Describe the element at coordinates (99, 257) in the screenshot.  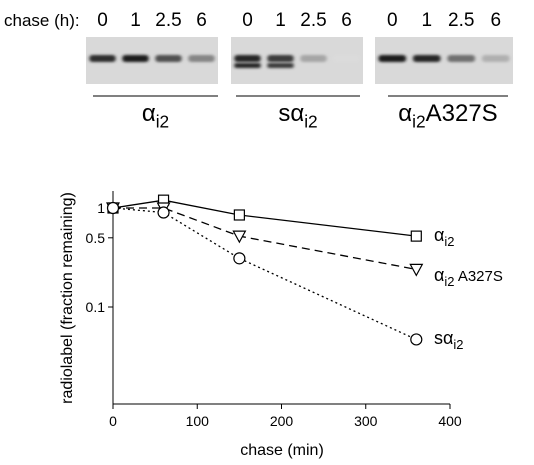
I see `y-ticks: 1 0.5 0.1` at that location.